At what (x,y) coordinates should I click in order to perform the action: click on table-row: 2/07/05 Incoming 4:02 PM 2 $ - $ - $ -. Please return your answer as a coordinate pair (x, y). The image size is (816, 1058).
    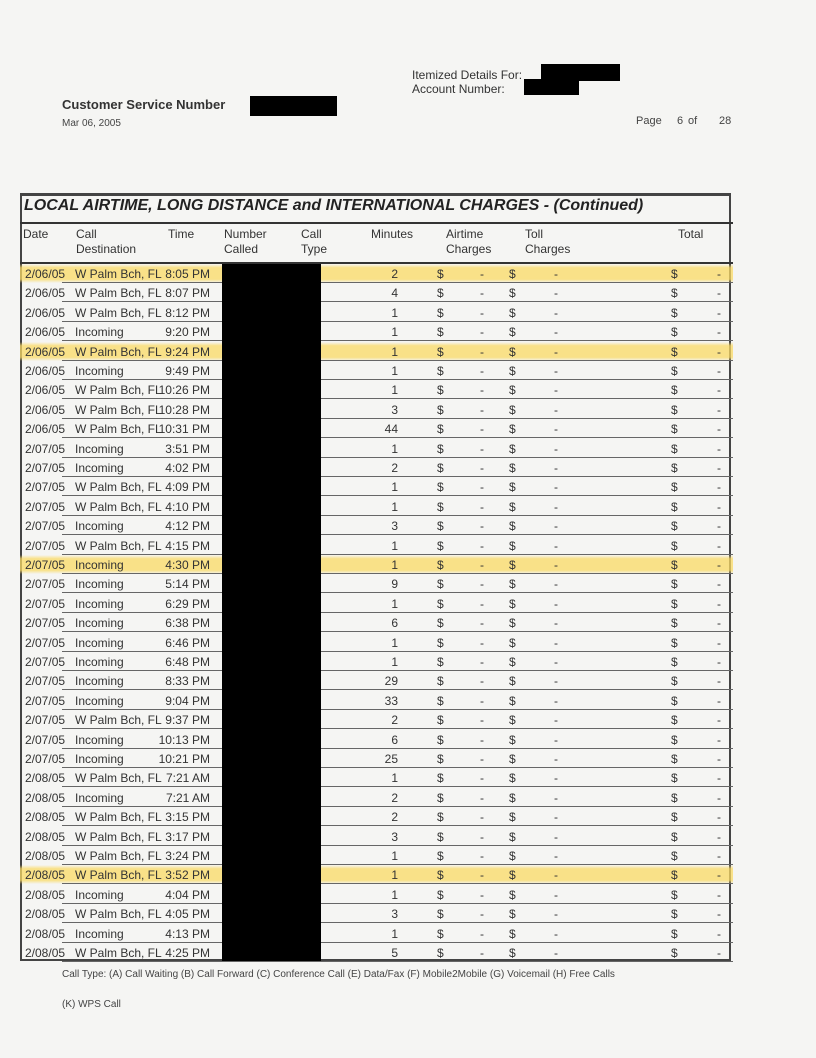
    Looking at the image, I should click on (376, 467).